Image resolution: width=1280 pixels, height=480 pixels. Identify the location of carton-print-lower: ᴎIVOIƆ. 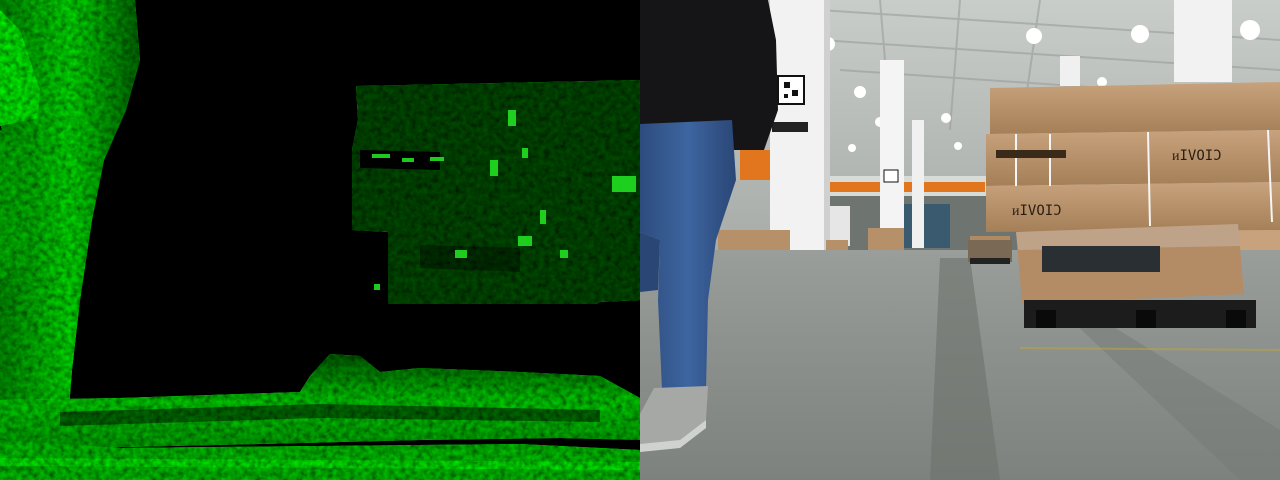
(1037, 211).